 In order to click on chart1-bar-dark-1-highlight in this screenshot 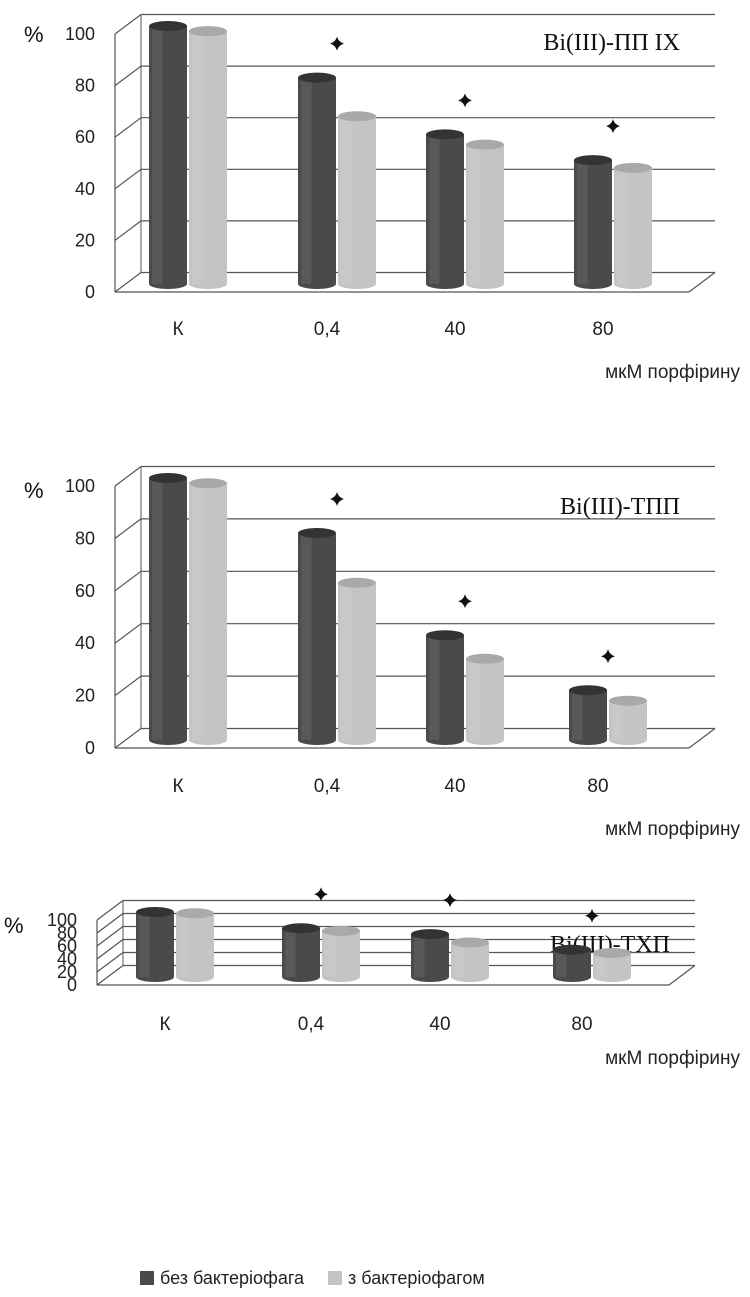, I will do `click(306, 636)`.